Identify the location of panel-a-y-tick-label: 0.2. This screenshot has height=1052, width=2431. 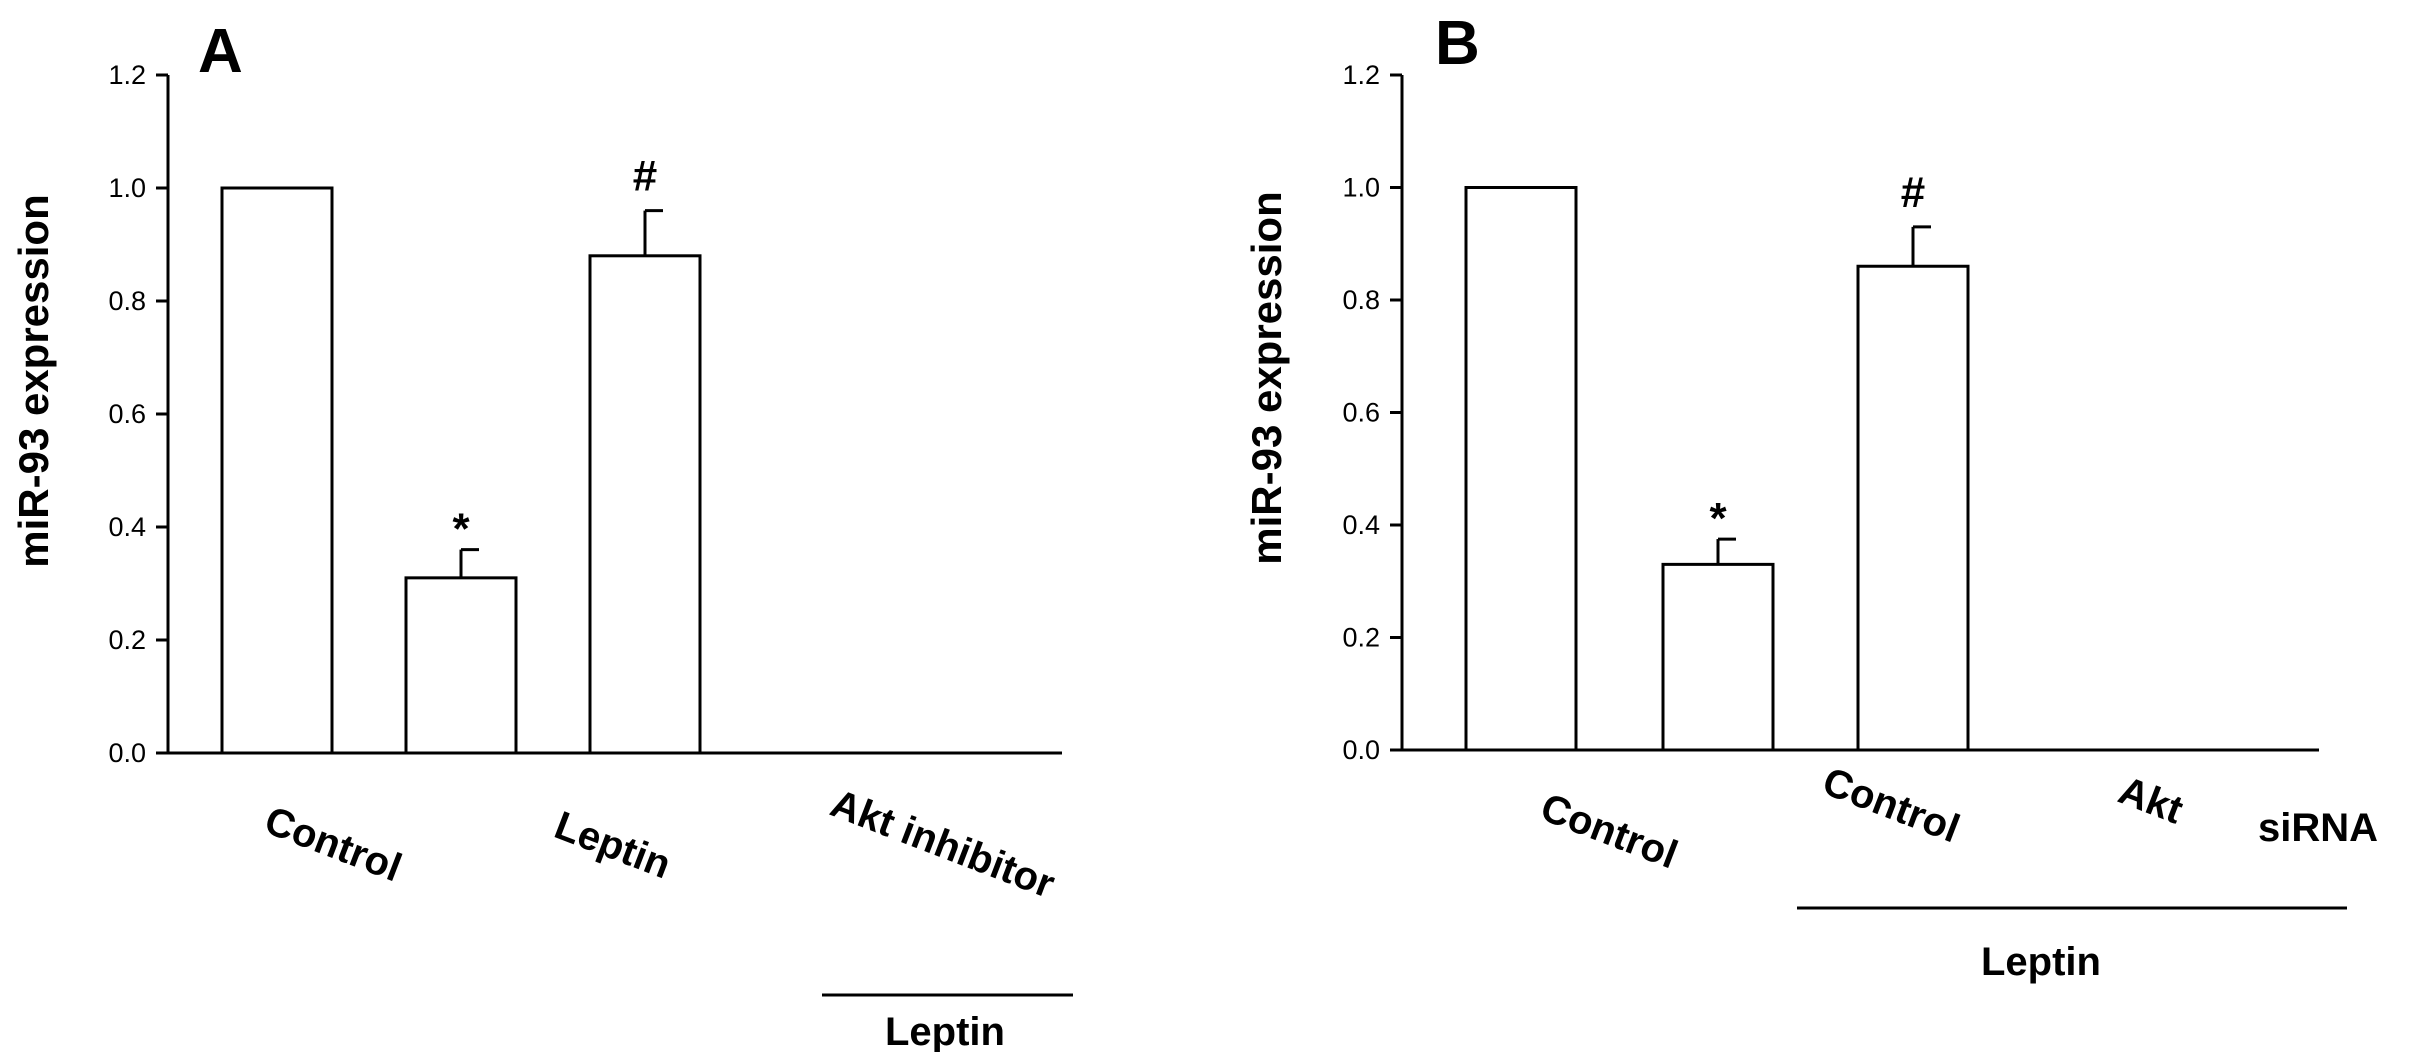
(127, 640).